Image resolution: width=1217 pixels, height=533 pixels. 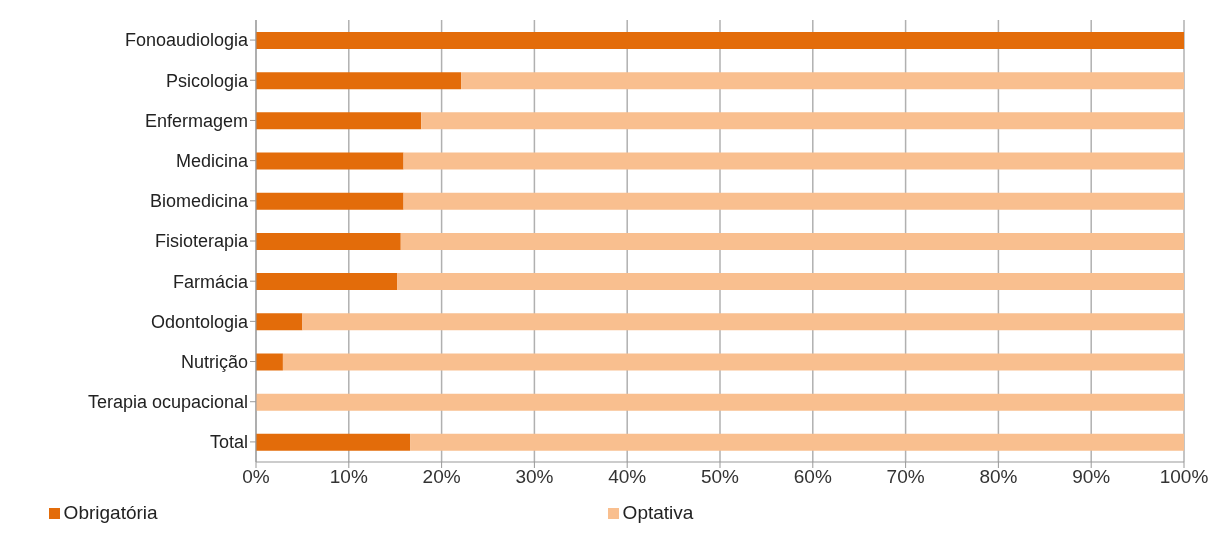 I want to click on y-tick-label: Fonoaudiologia, so click(x=186, y=40).